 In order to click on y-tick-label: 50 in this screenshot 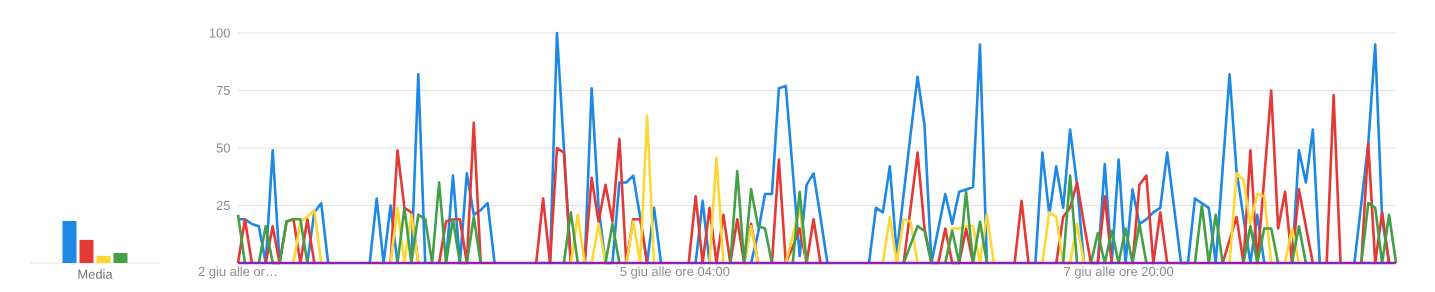, I will do `click(223, 148)`.